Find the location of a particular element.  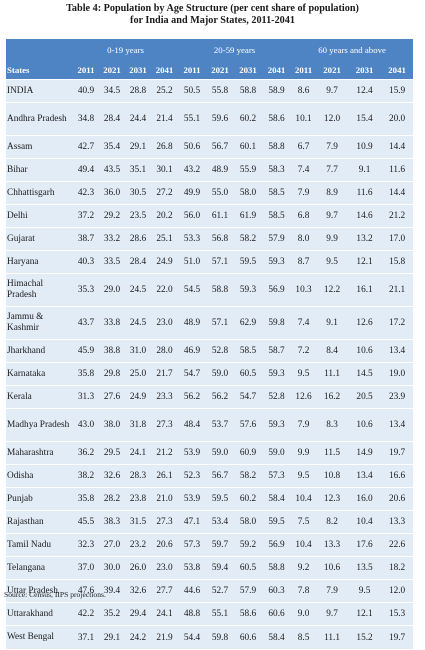

value-cell: 9.1 is located at coordinates (332, 323).